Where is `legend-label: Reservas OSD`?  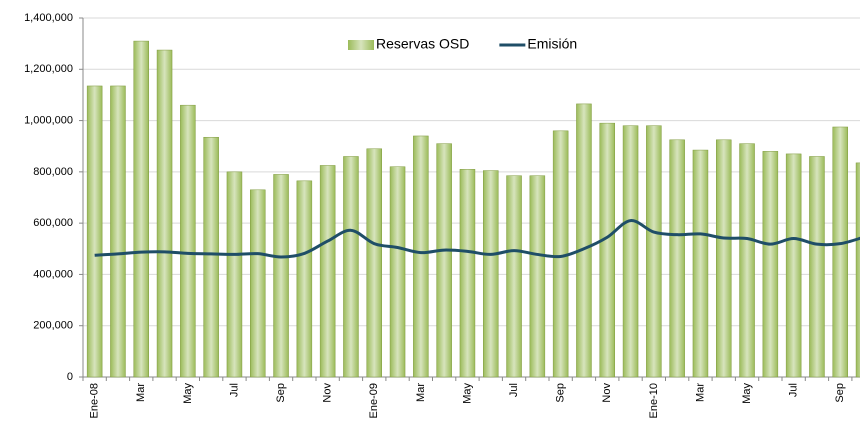
legend-label: Reservas OSD is located at coordinates (422, 44).